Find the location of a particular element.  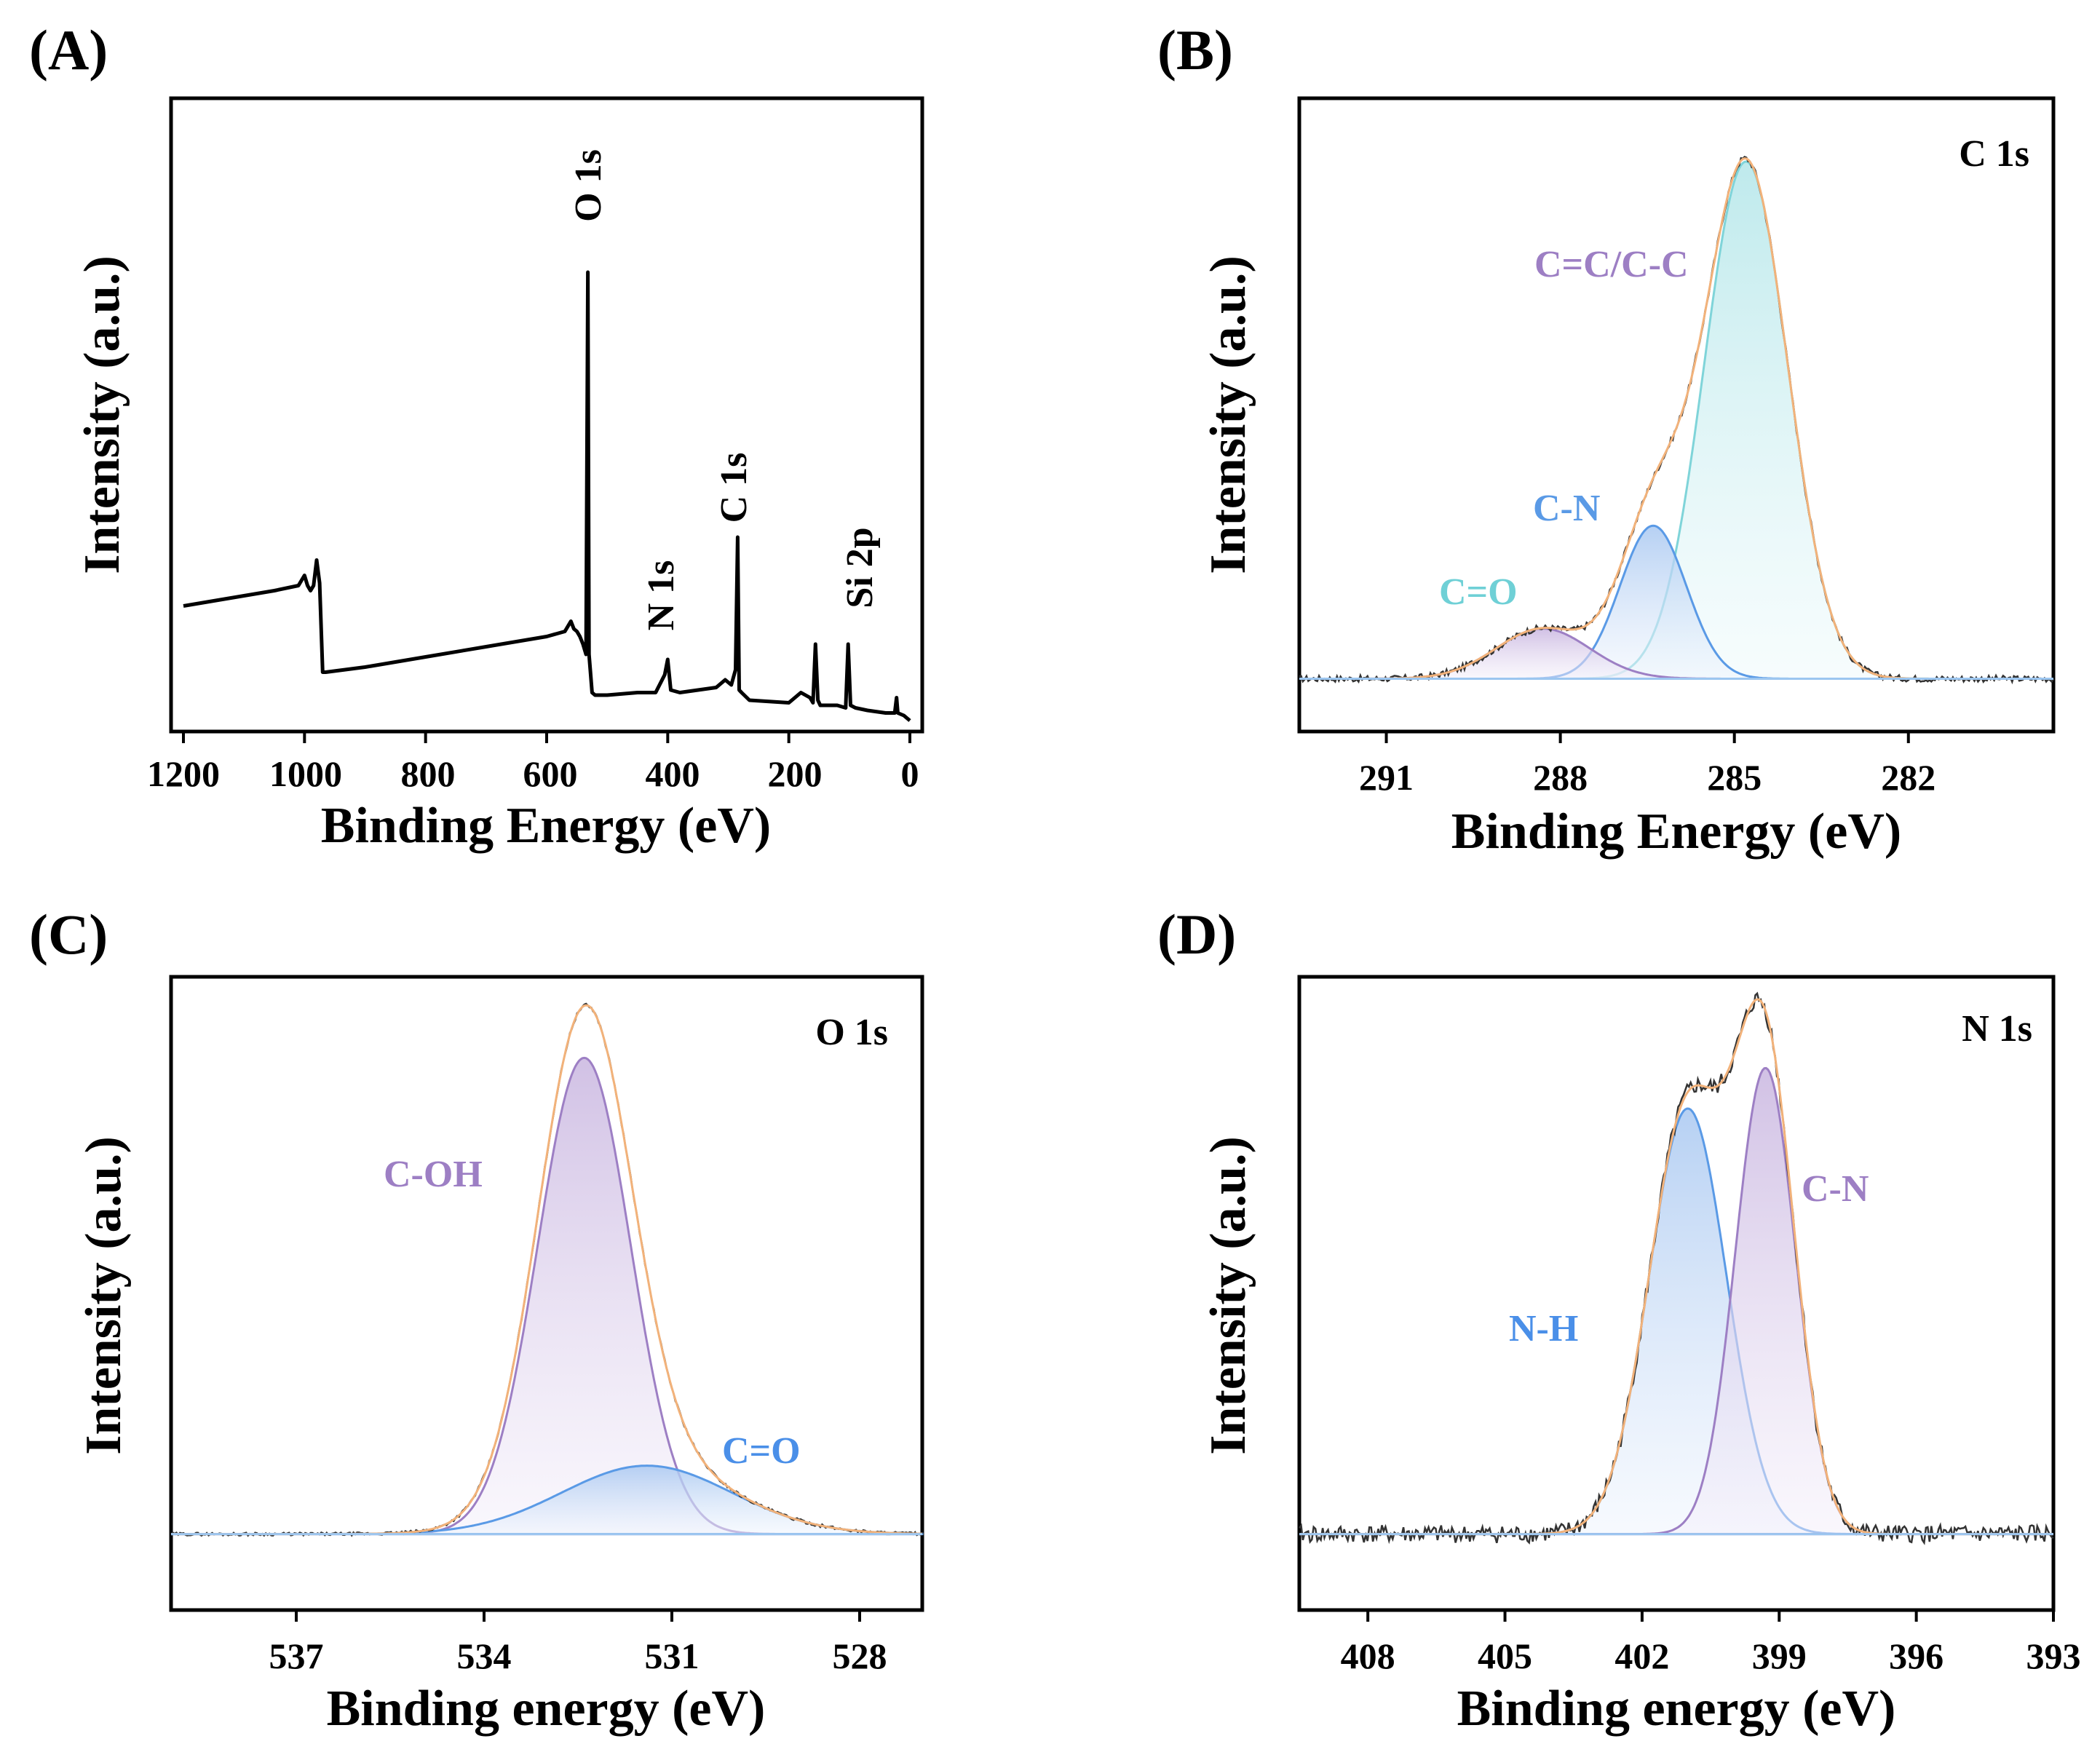

panel-d-label-nh: N-H is located at coordinates (1543, 1328).